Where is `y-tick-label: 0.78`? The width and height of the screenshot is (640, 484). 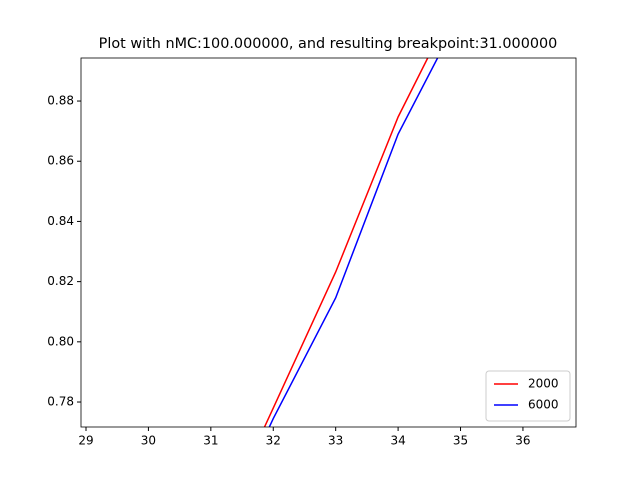 y-tick-label: 0.78 is located at coordinates (60, 402).